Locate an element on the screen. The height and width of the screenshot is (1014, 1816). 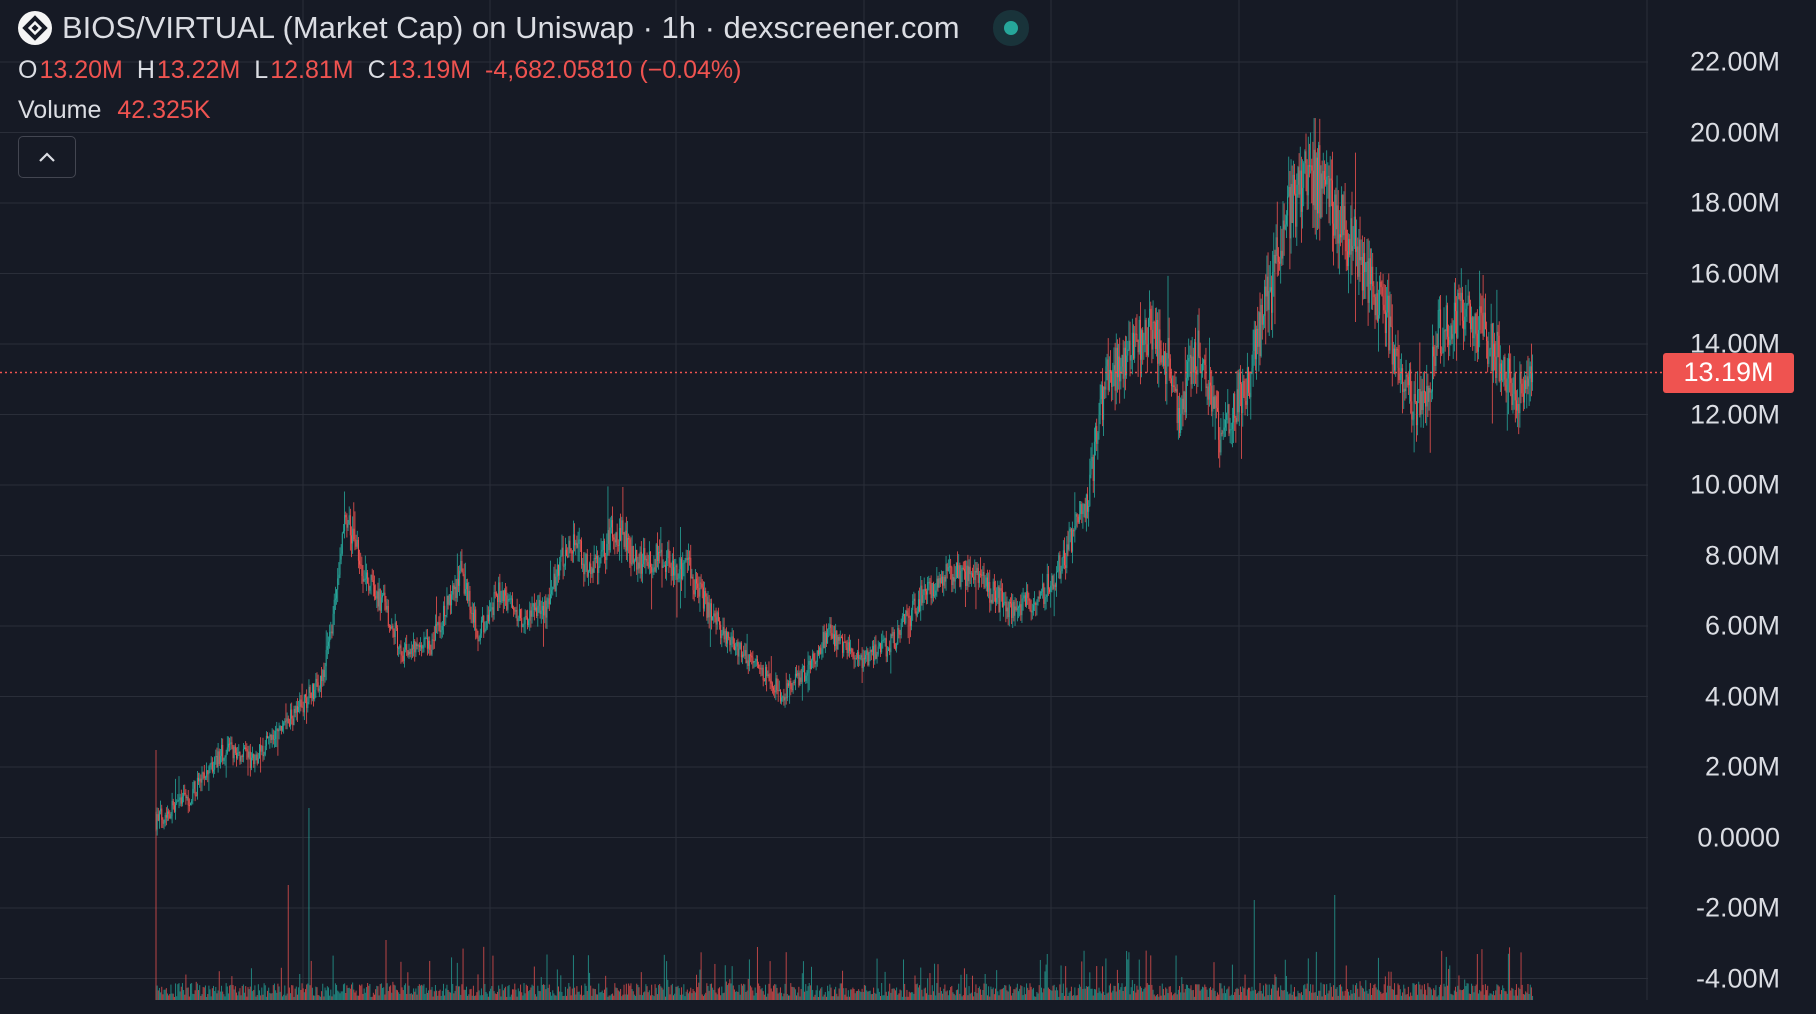
collapse-legend-button is located at coordinates (47, 157).